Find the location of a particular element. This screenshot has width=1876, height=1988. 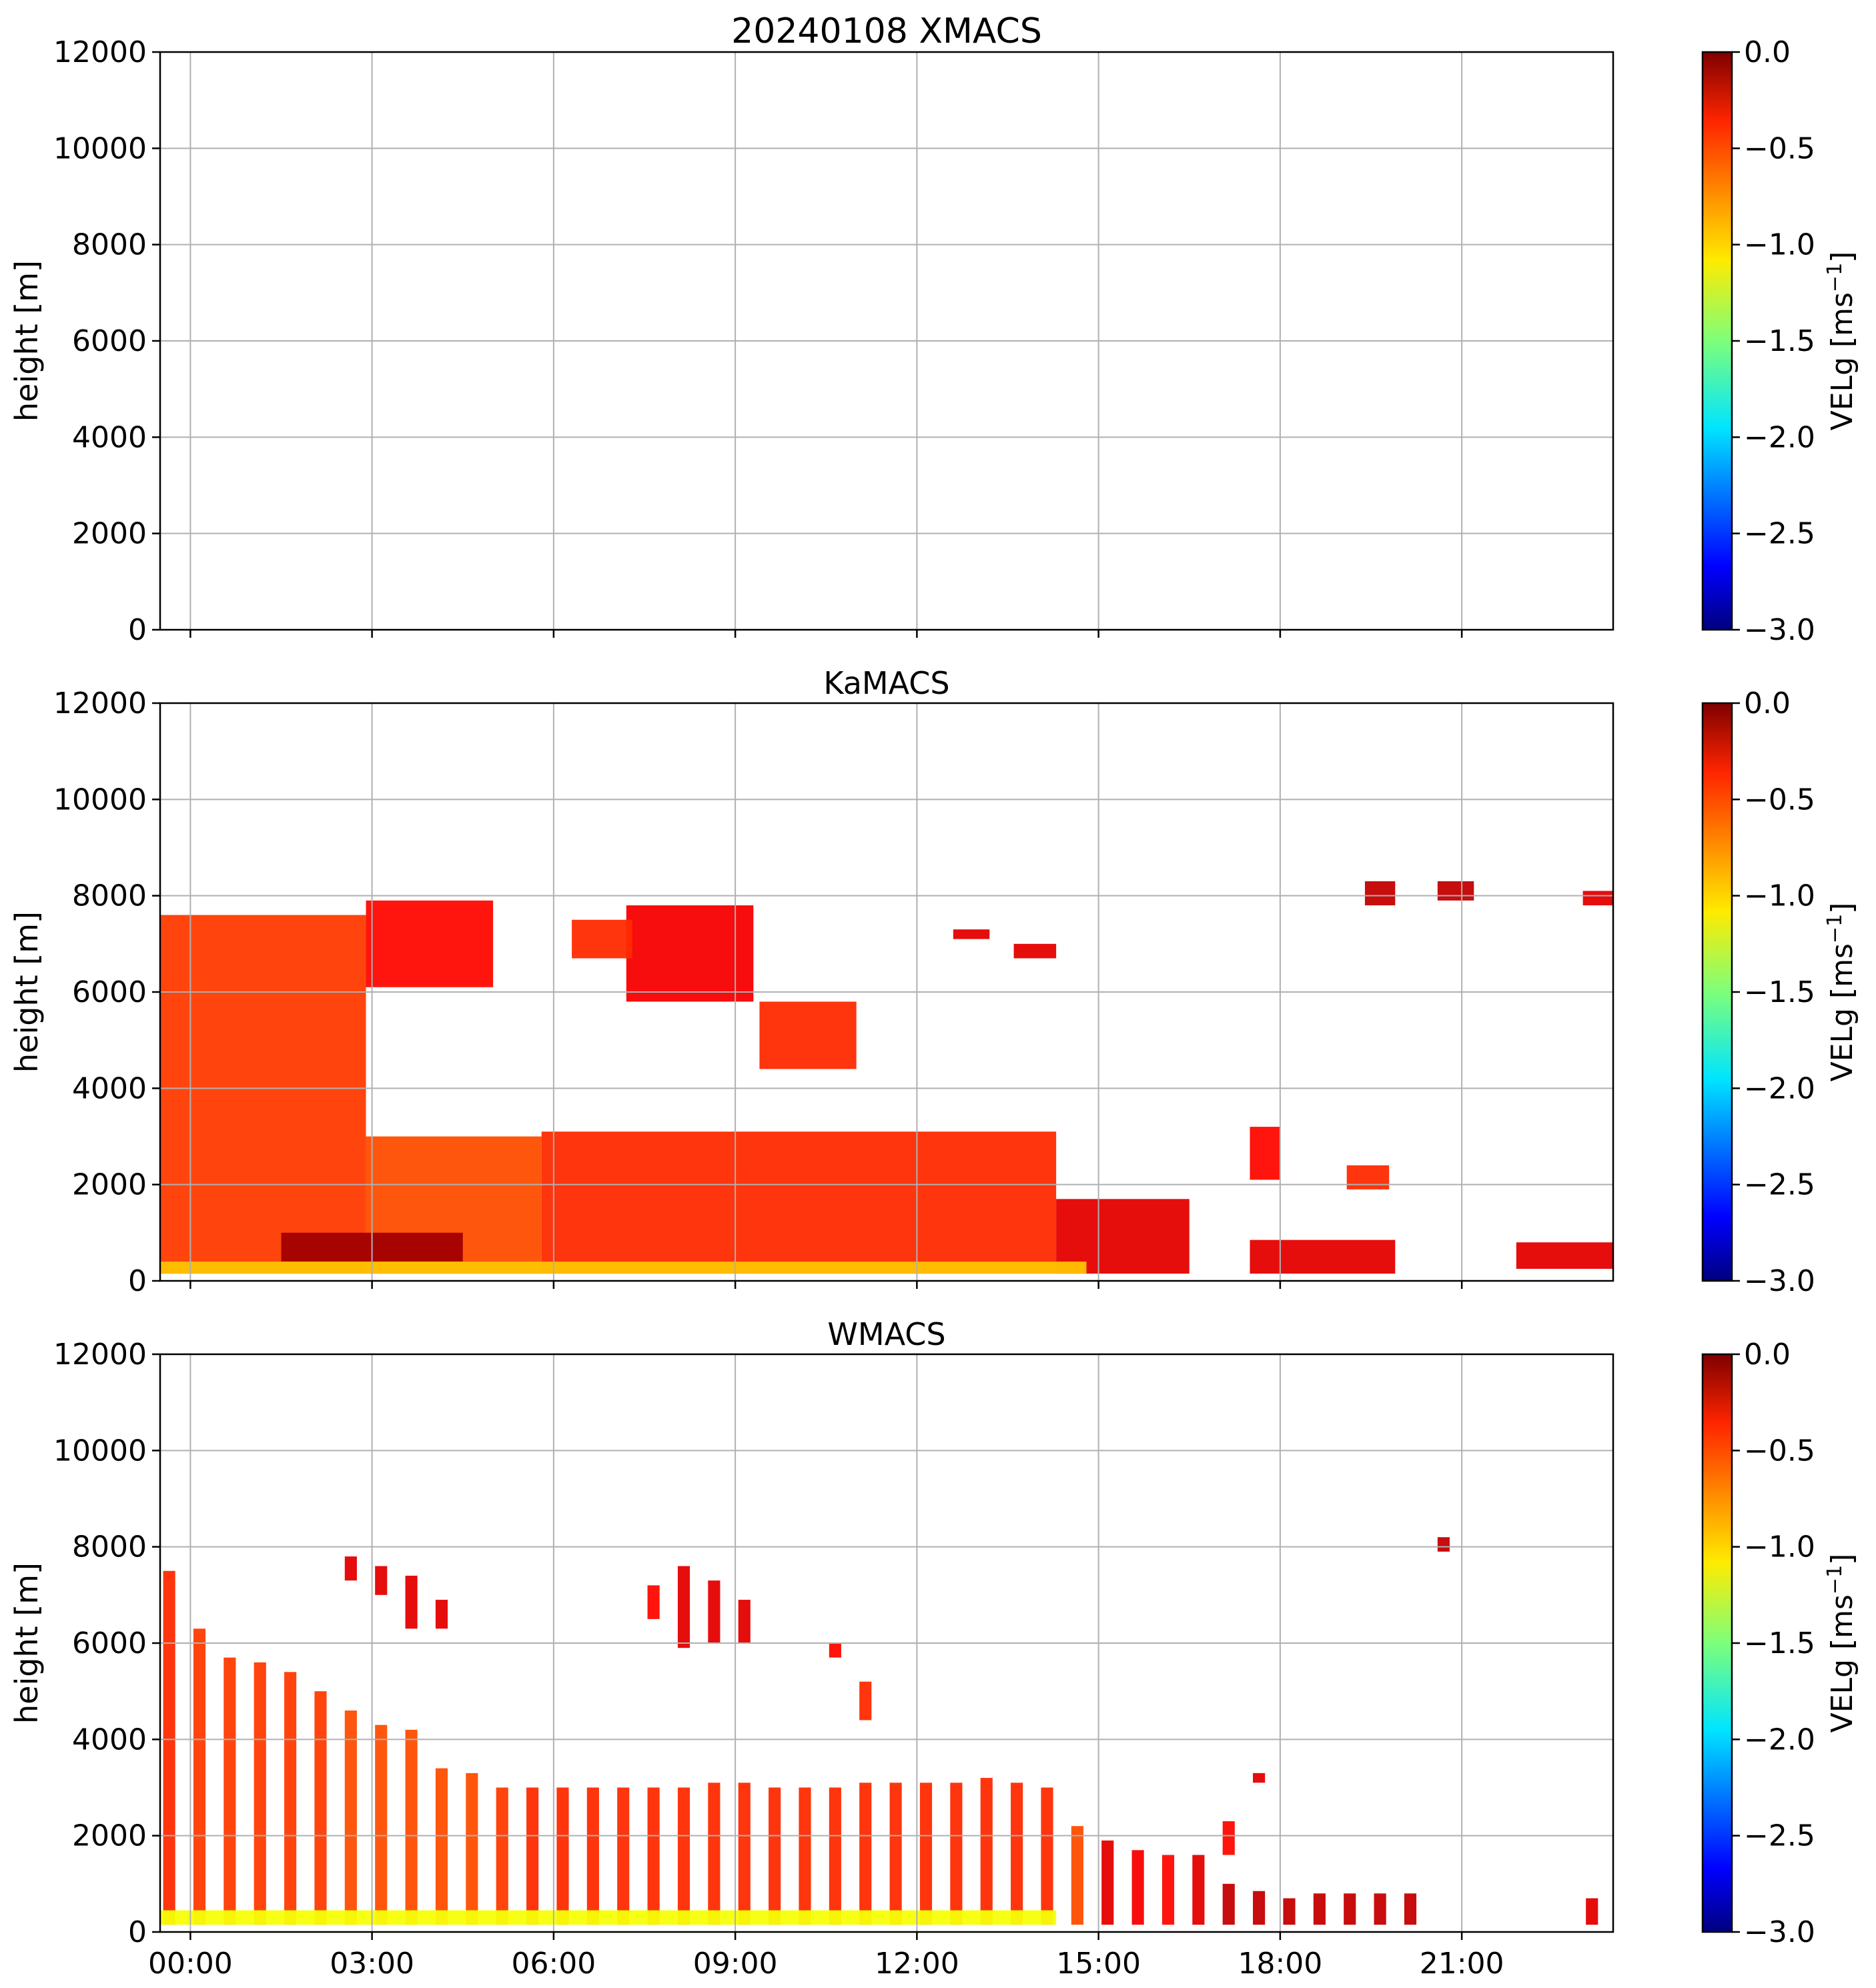

x-tick-label: 00:00 is located at coordinates (190, 1964).